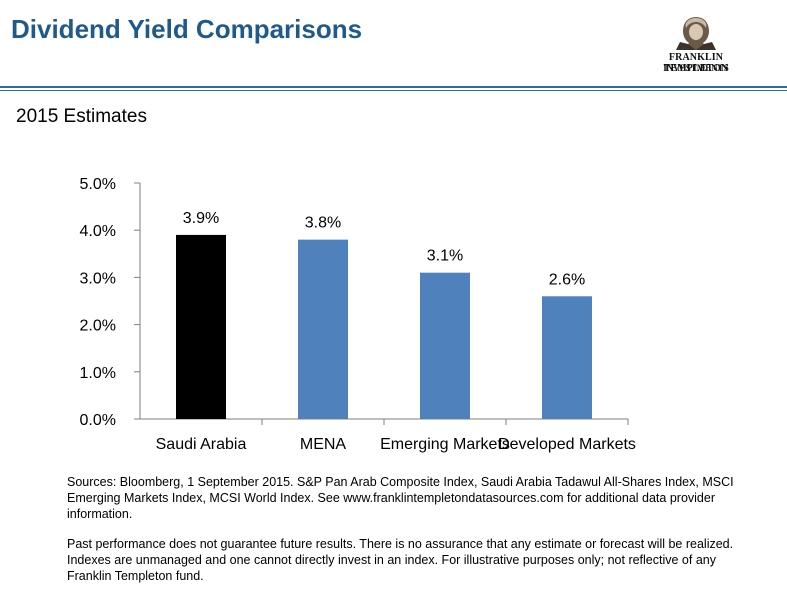  I want to click on bar-data-label: 3.8%, so click(323, 223).